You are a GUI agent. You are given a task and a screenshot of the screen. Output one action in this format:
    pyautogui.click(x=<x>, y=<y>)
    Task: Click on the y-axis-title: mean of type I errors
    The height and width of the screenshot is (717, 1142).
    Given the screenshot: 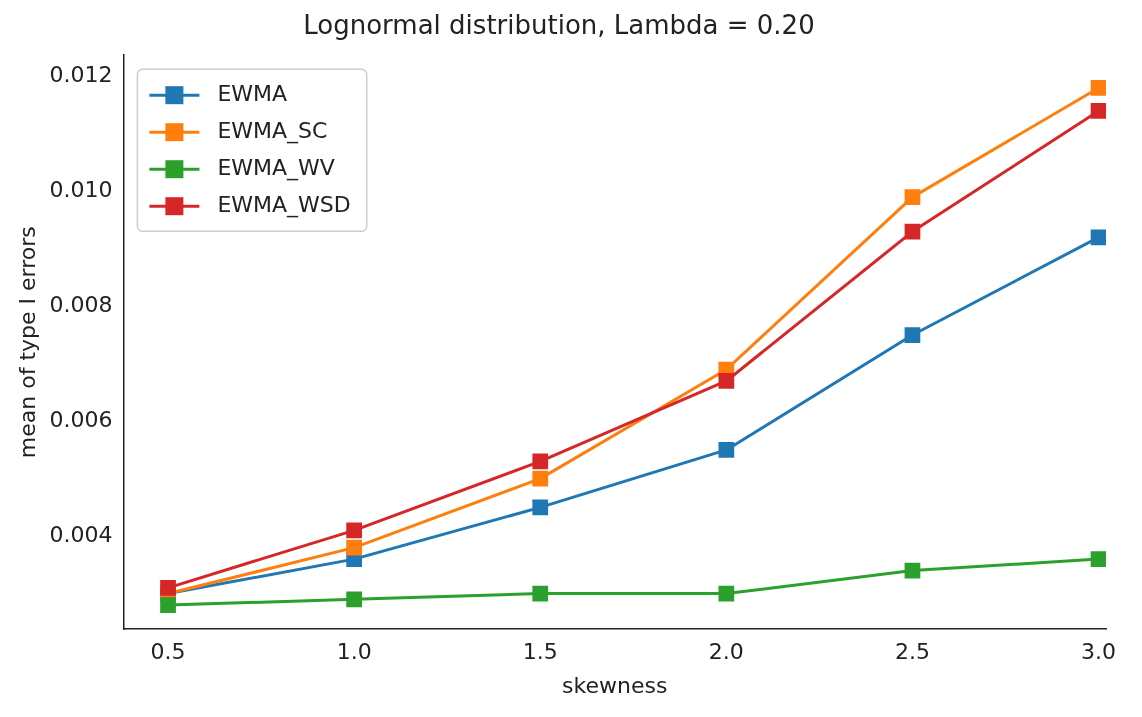 What is the action you would take?
    pyautogui.click(x=27, y=342)
    